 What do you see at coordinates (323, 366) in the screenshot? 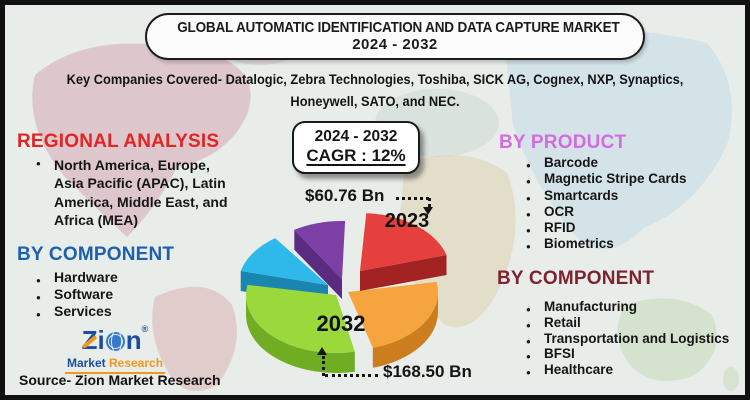
I see `connector-2032-rise` at bounding box center [323, 366].